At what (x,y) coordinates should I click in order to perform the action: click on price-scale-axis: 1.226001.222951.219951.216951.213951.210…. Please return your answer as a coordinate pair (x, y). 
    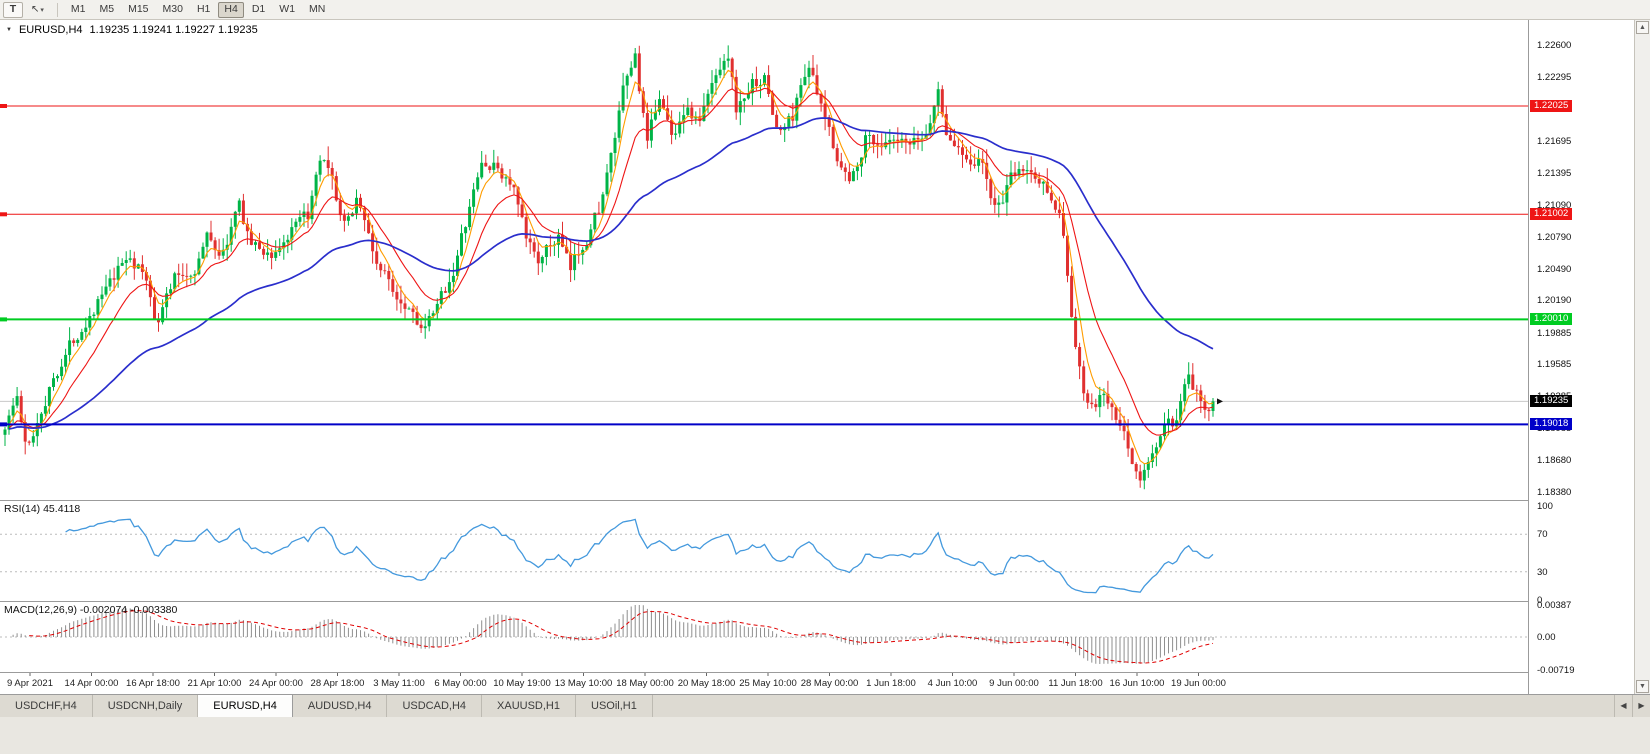
    Looking at the image, I should click on (1581, 357).